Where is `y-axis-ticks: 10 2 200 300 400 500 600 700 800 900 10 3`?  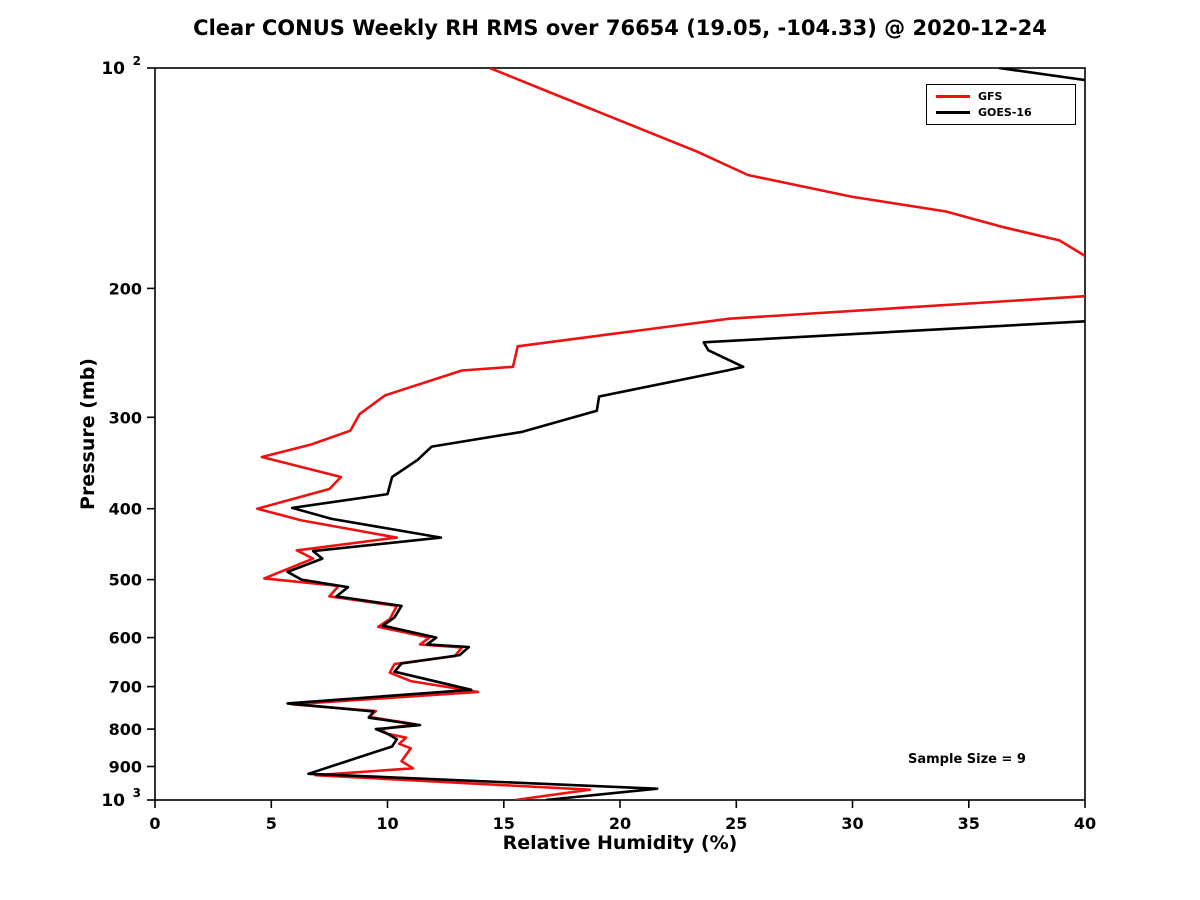
y-axis-ticks: 10 2 200 300 400 500 600 700 800 900 10 3 is located at coordinates (128, 432).